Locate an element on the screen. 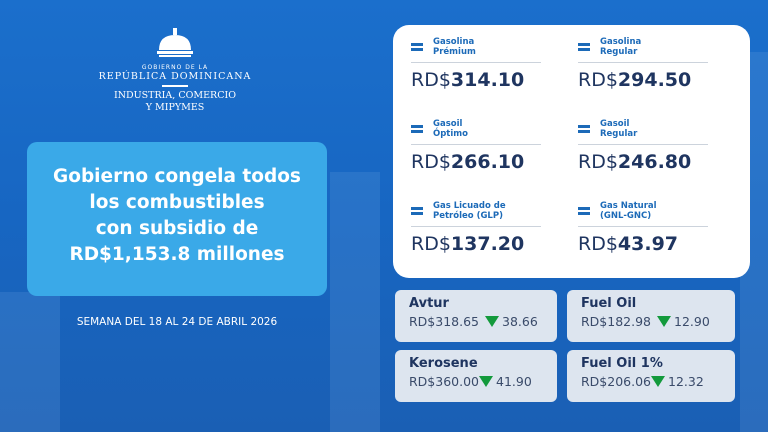  price-value: 137.20 is located at coordinates (487, 244).